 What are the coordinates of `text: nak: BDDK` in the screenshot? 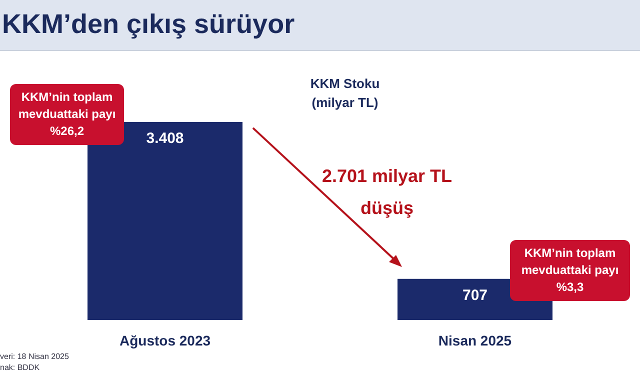 It's located at (20, 367).